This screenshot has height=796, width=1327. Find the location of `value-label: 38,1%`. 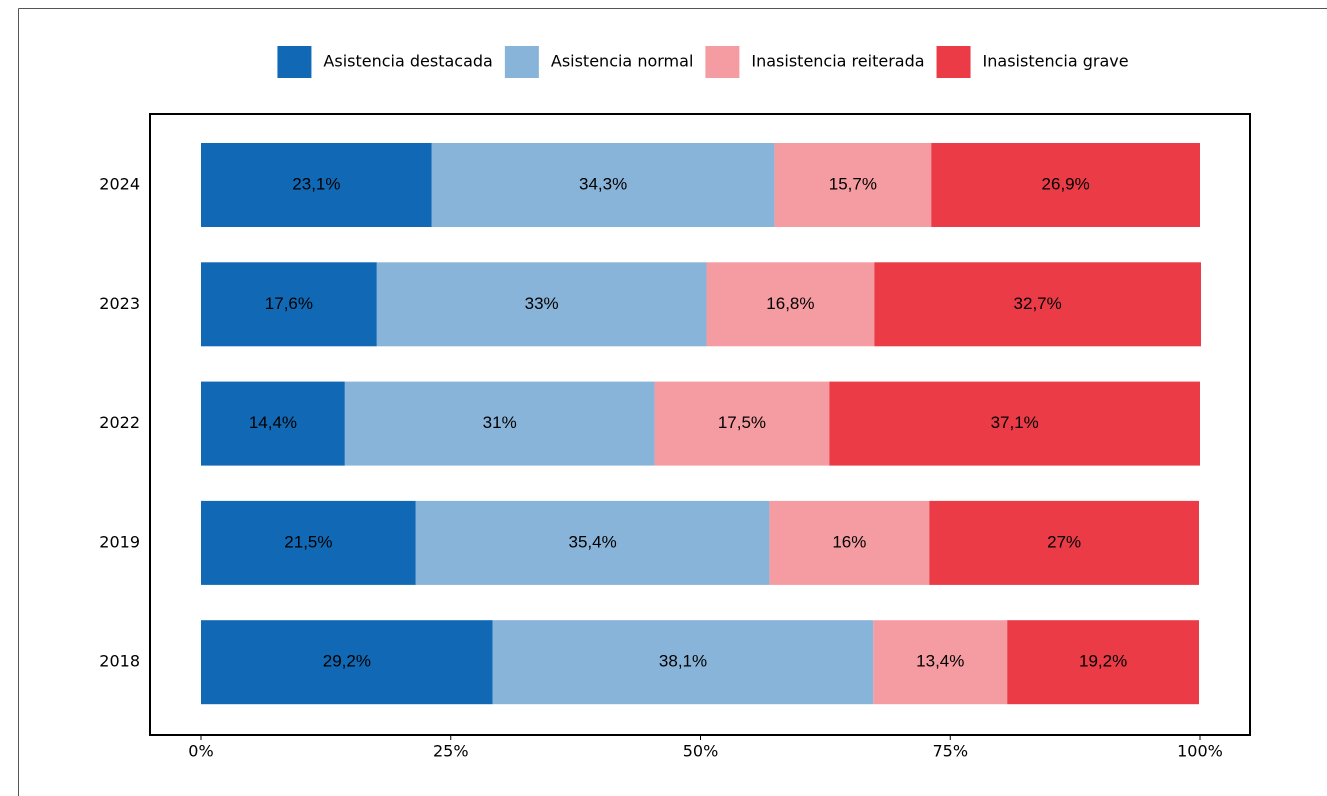

value-label: 38,1% is located at coordinates (683, 661).